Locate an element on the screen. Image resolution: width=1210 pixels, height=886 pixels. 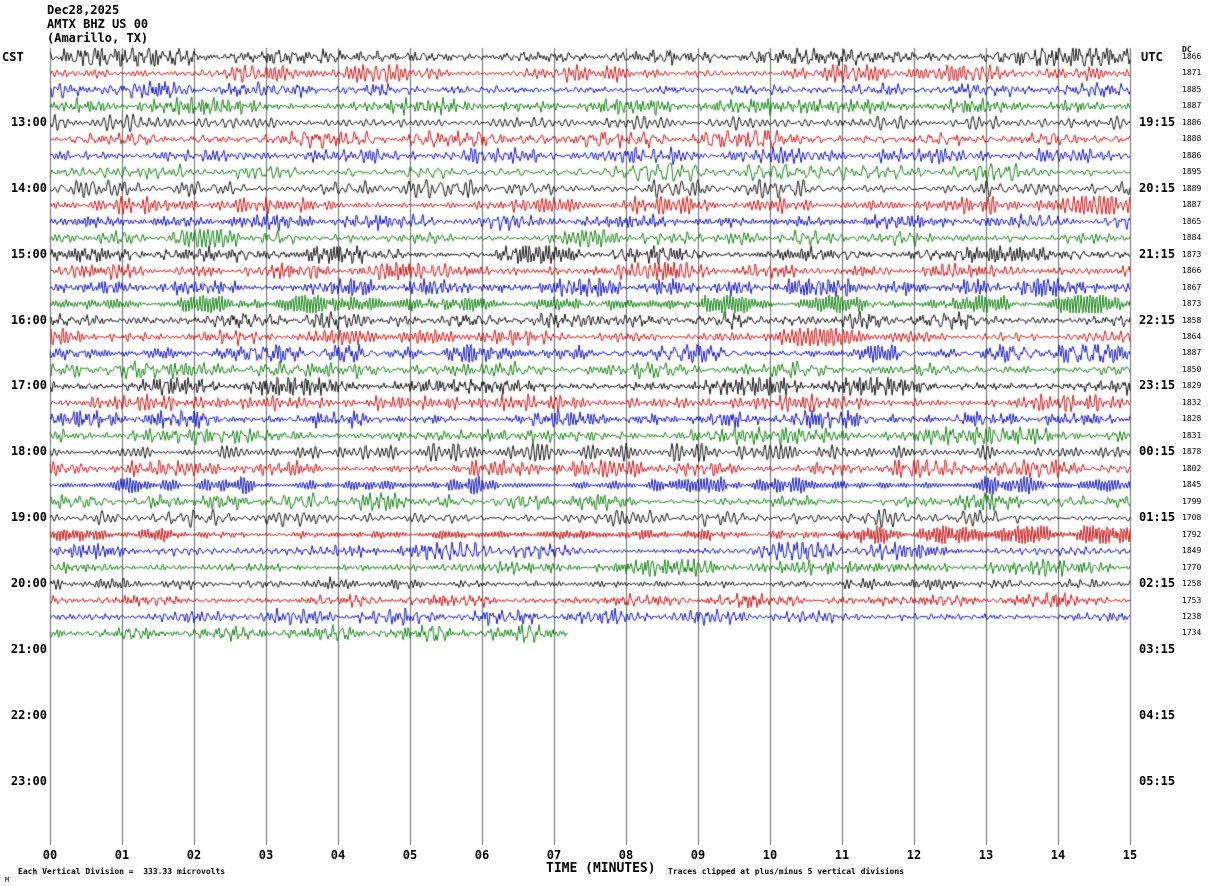
right-hour-label: 04:15 is located at coordinates (1157, 714).